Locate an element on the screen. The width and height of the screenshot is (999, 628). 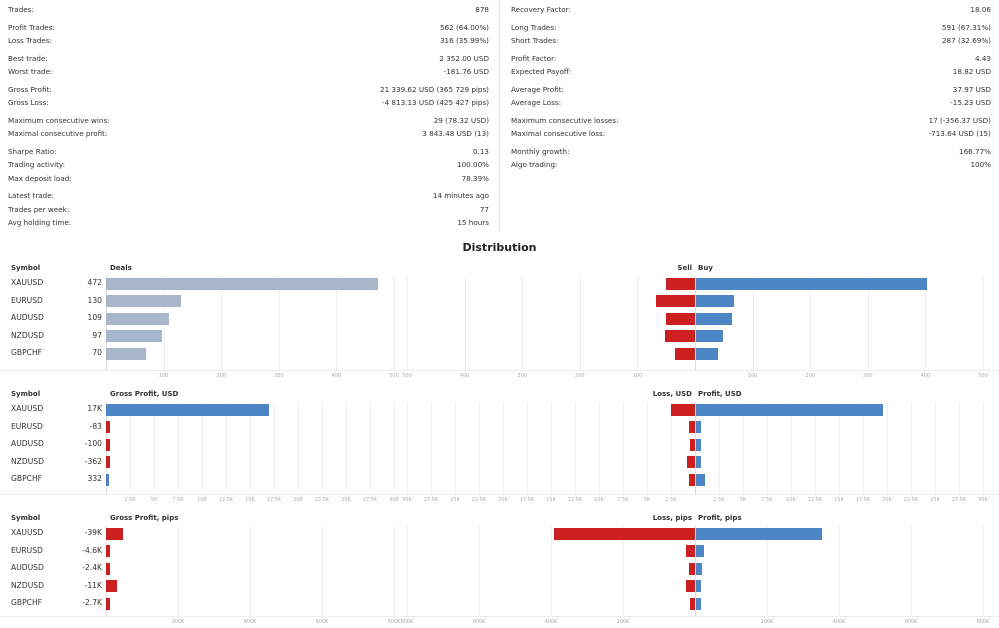
axis-tick-label: 5K is located at coordinates (647, 500).